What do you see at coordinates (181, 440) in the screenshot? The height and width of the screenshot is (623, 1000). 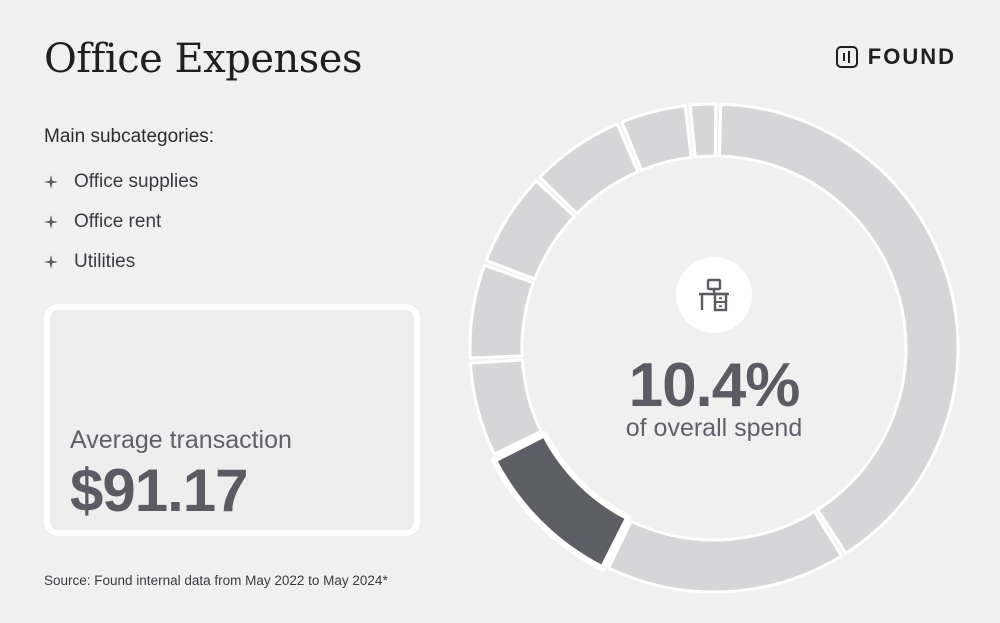 I see `average-transaction-label: Average transaction` at bounding box center [181, 440].